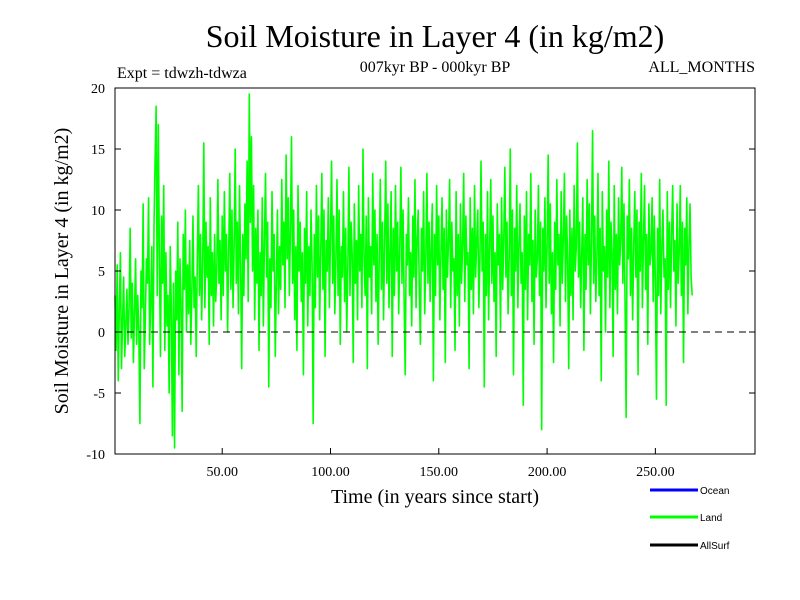 The width and height of the screenshot is (800, 600). Describe the element at coordinates (99, 394) in the screenshot. I see `y-tick-label: -5` at that location.